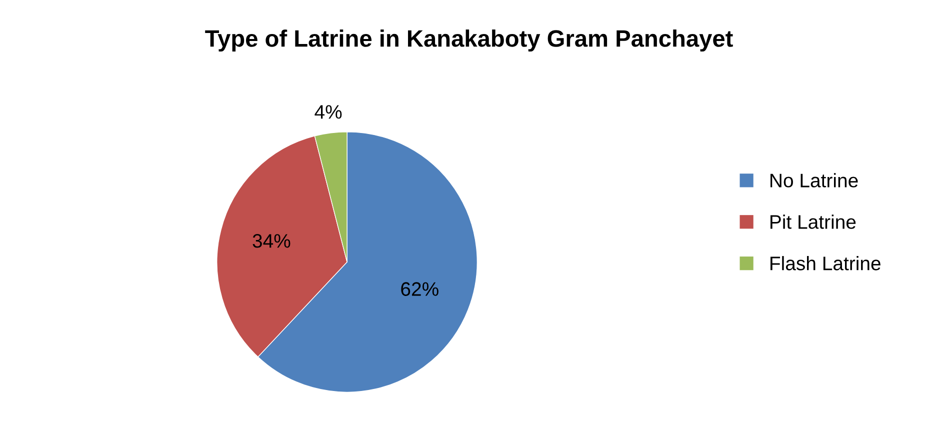 The image size is (938, 422). What do you see at coordinates (825, 263) in the screenshot?
I see `legend-label: Flash Latrine` at bounding box center [825, 263].